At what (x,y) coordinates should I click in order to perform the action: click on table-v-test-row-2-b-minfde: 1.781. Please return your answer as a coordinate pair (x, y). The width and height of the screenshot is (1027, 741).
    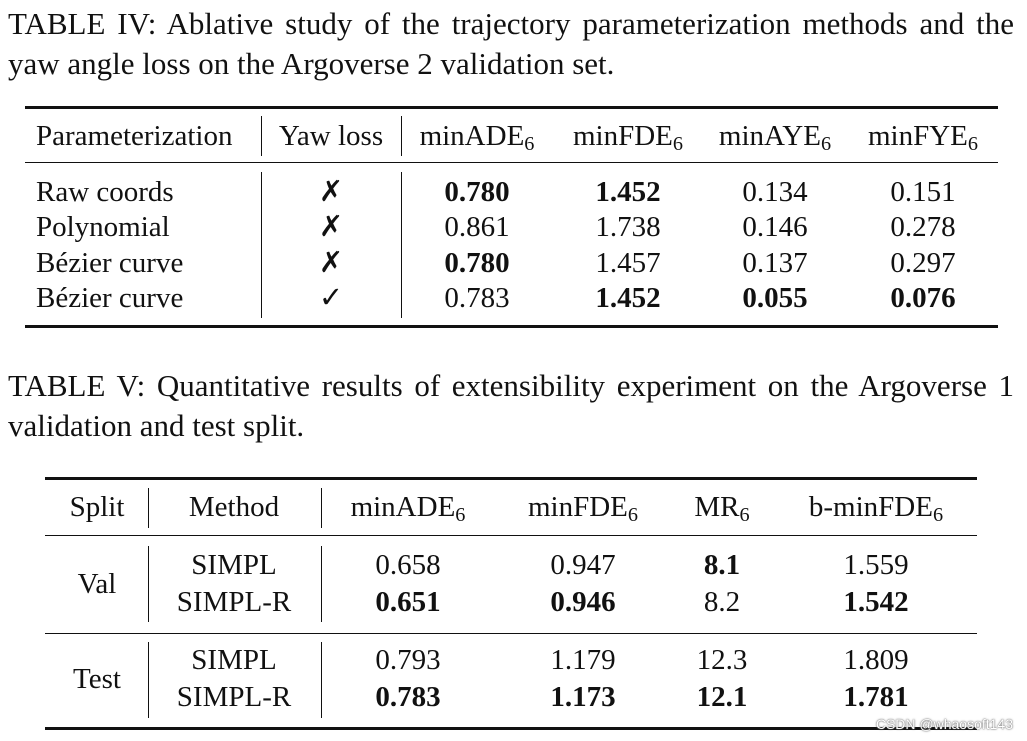
    Looking at the image, I should click on (876, 697).